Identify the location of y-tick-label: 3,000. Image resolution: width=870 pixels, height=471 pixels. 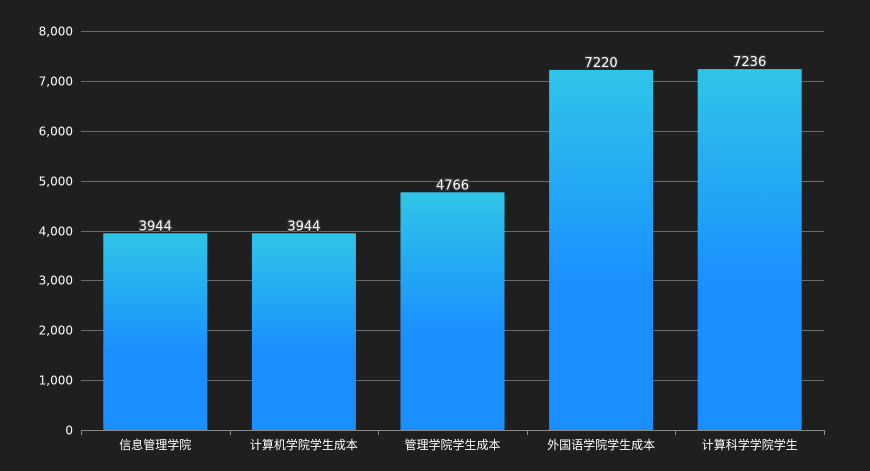
(56, 281).